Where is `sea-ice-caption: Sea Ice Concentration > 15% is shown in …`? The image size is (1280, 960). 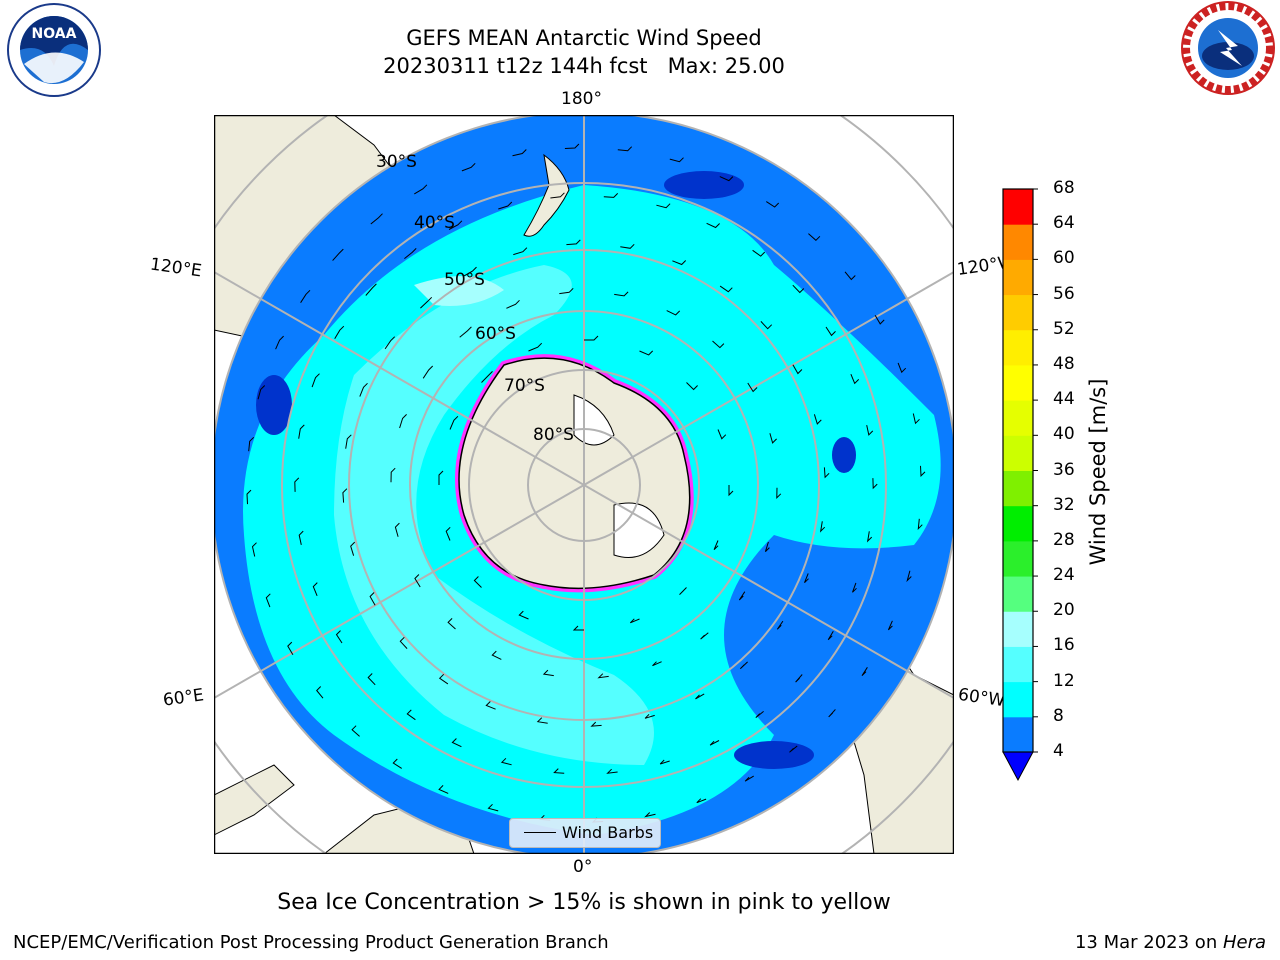 sea-ice-caption: Sea Ice Concentration > 15% is shown in … is located at coordinates (584, 902).